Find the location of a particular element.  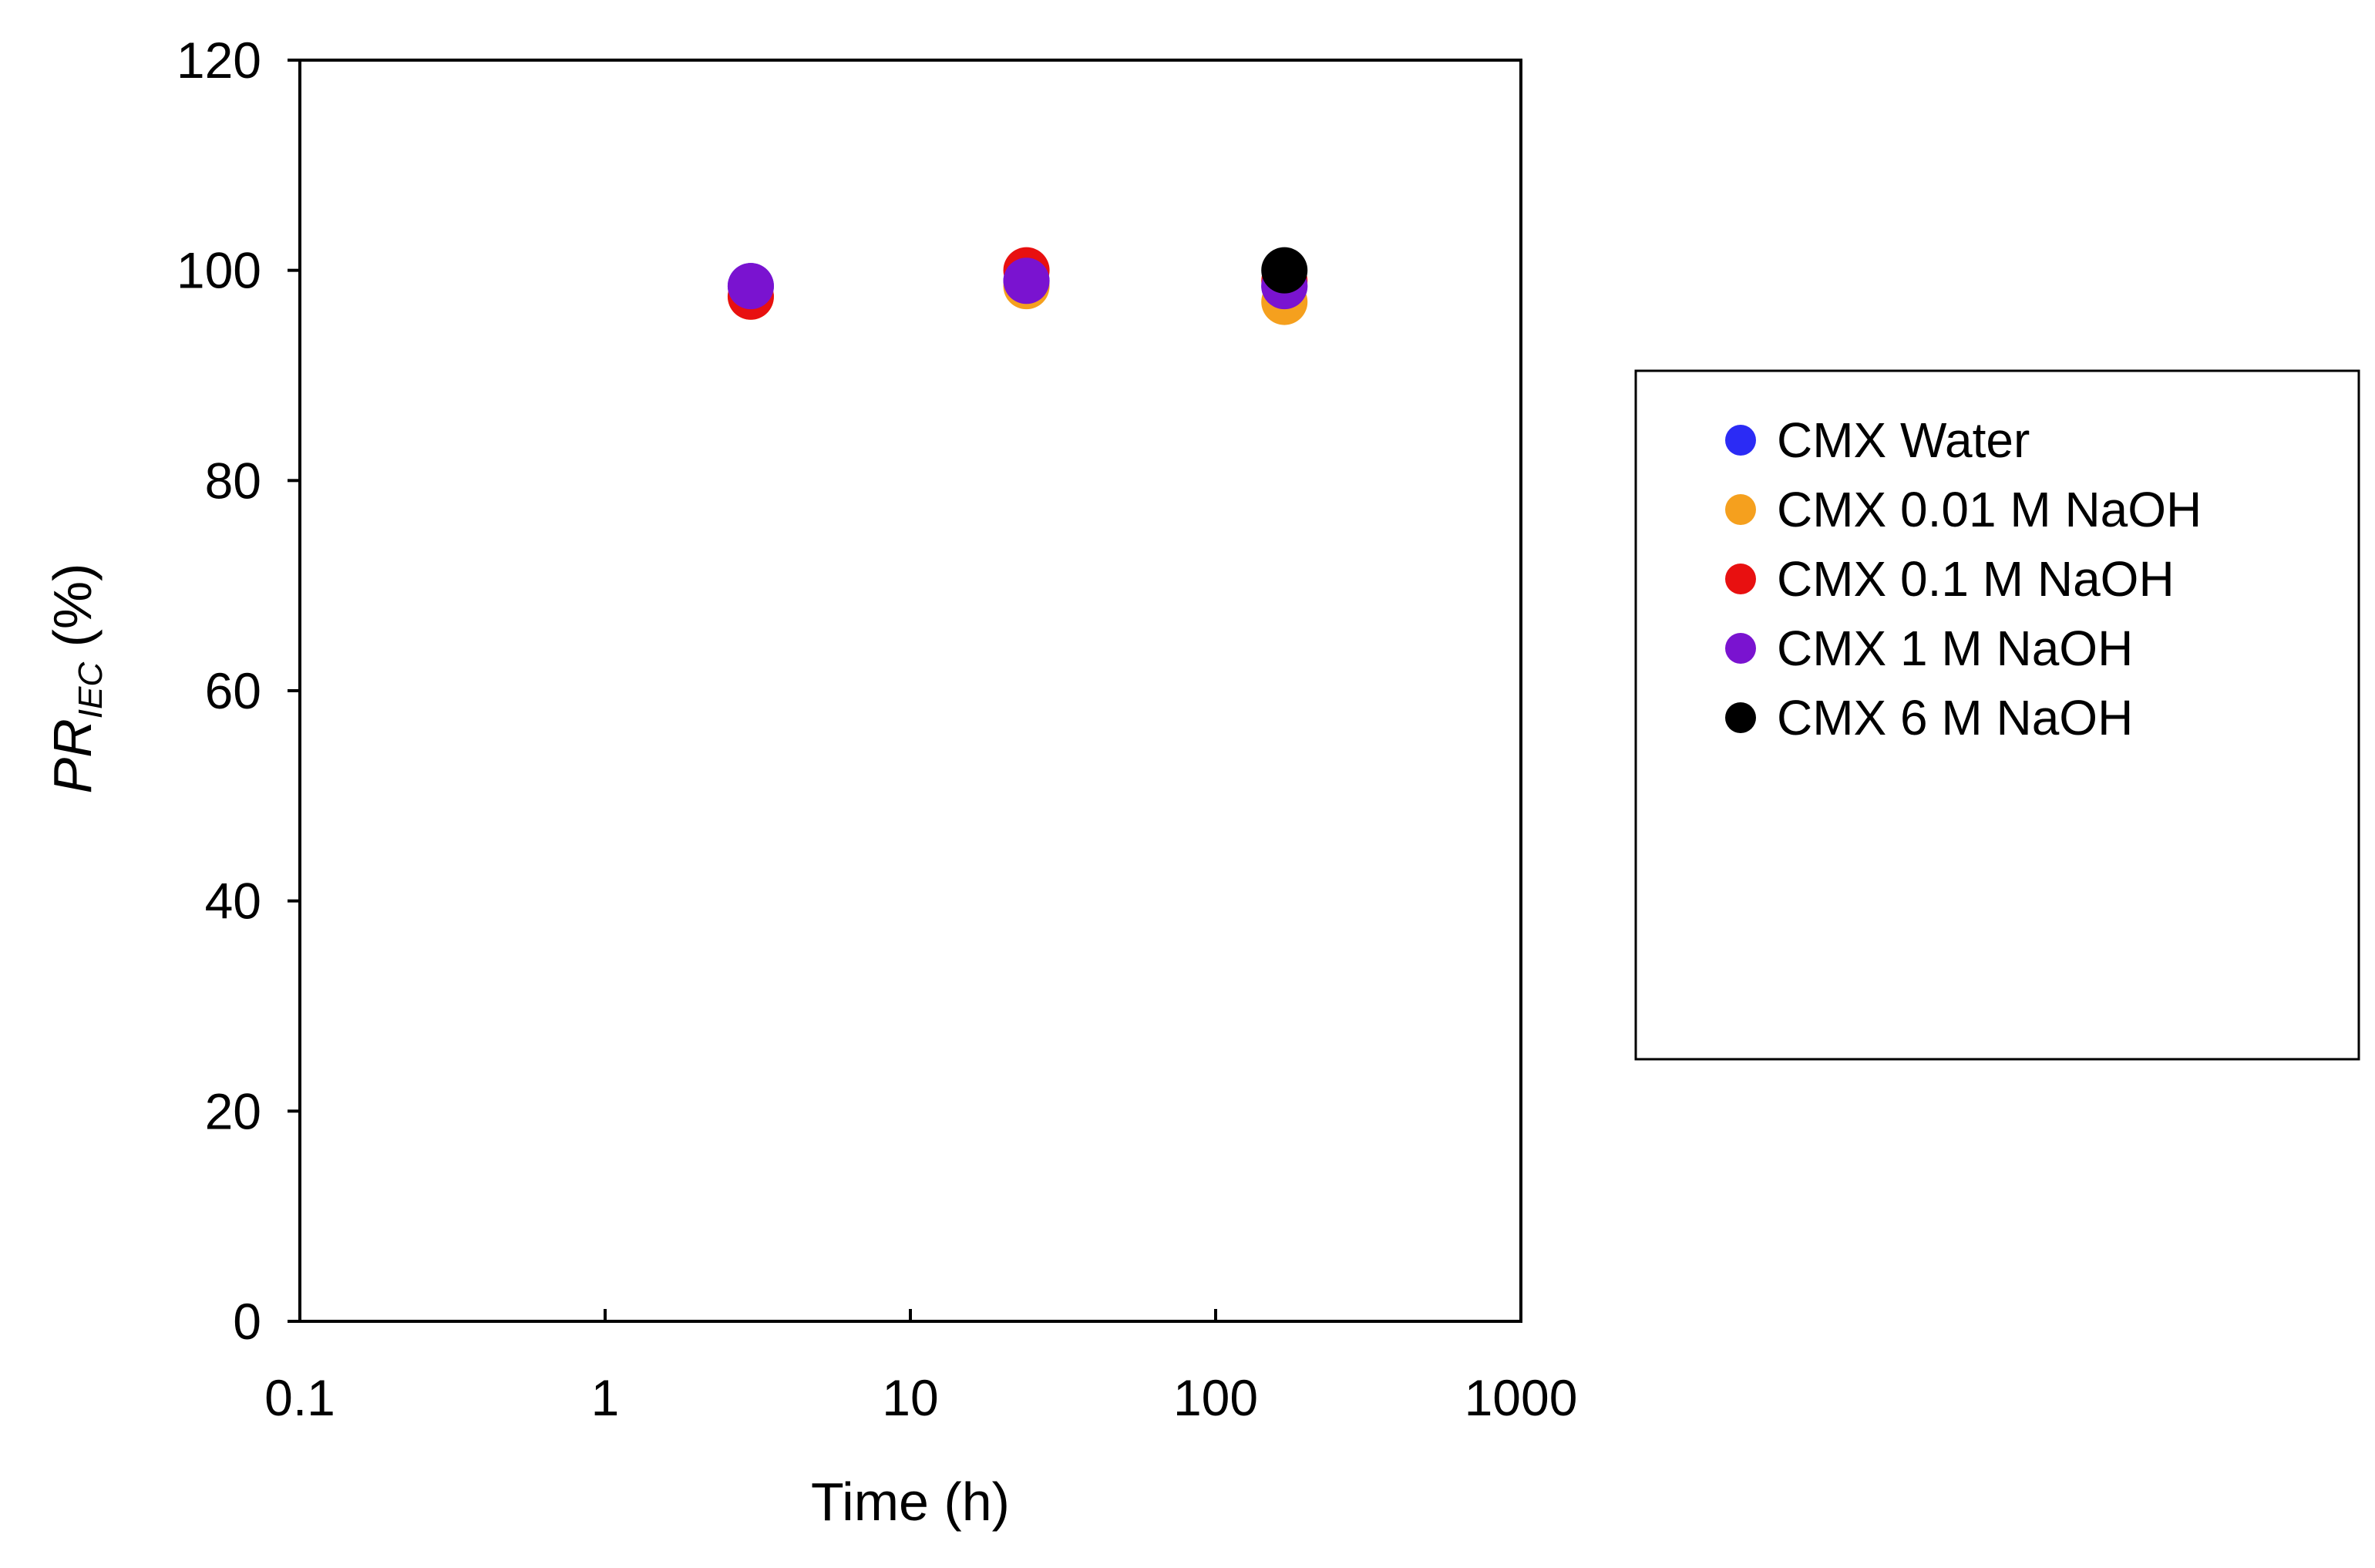

y-tick-label: 60 is located at coordinates (233, 690).